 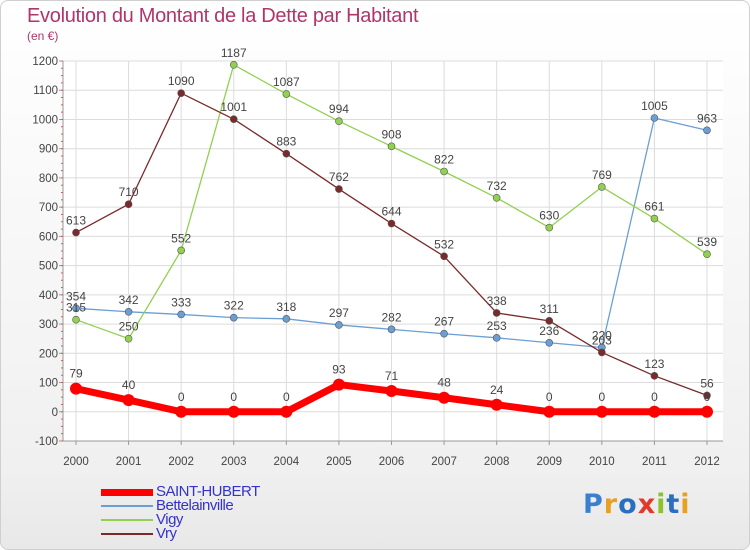 What do you see at coordinates (211, 491) in the screenshot?
I see `legend-item: SAINT-HUBERT` at bounding box center [211, 491].